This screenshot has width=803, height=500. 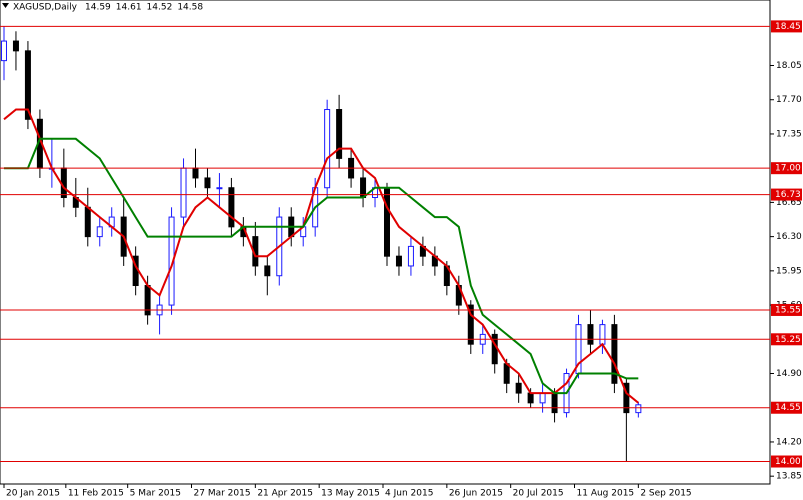 What do you see at coordinates (789, 203) in the screenshot?
I see `y-tick-label: 16.65` at bounding box center [789, 203].